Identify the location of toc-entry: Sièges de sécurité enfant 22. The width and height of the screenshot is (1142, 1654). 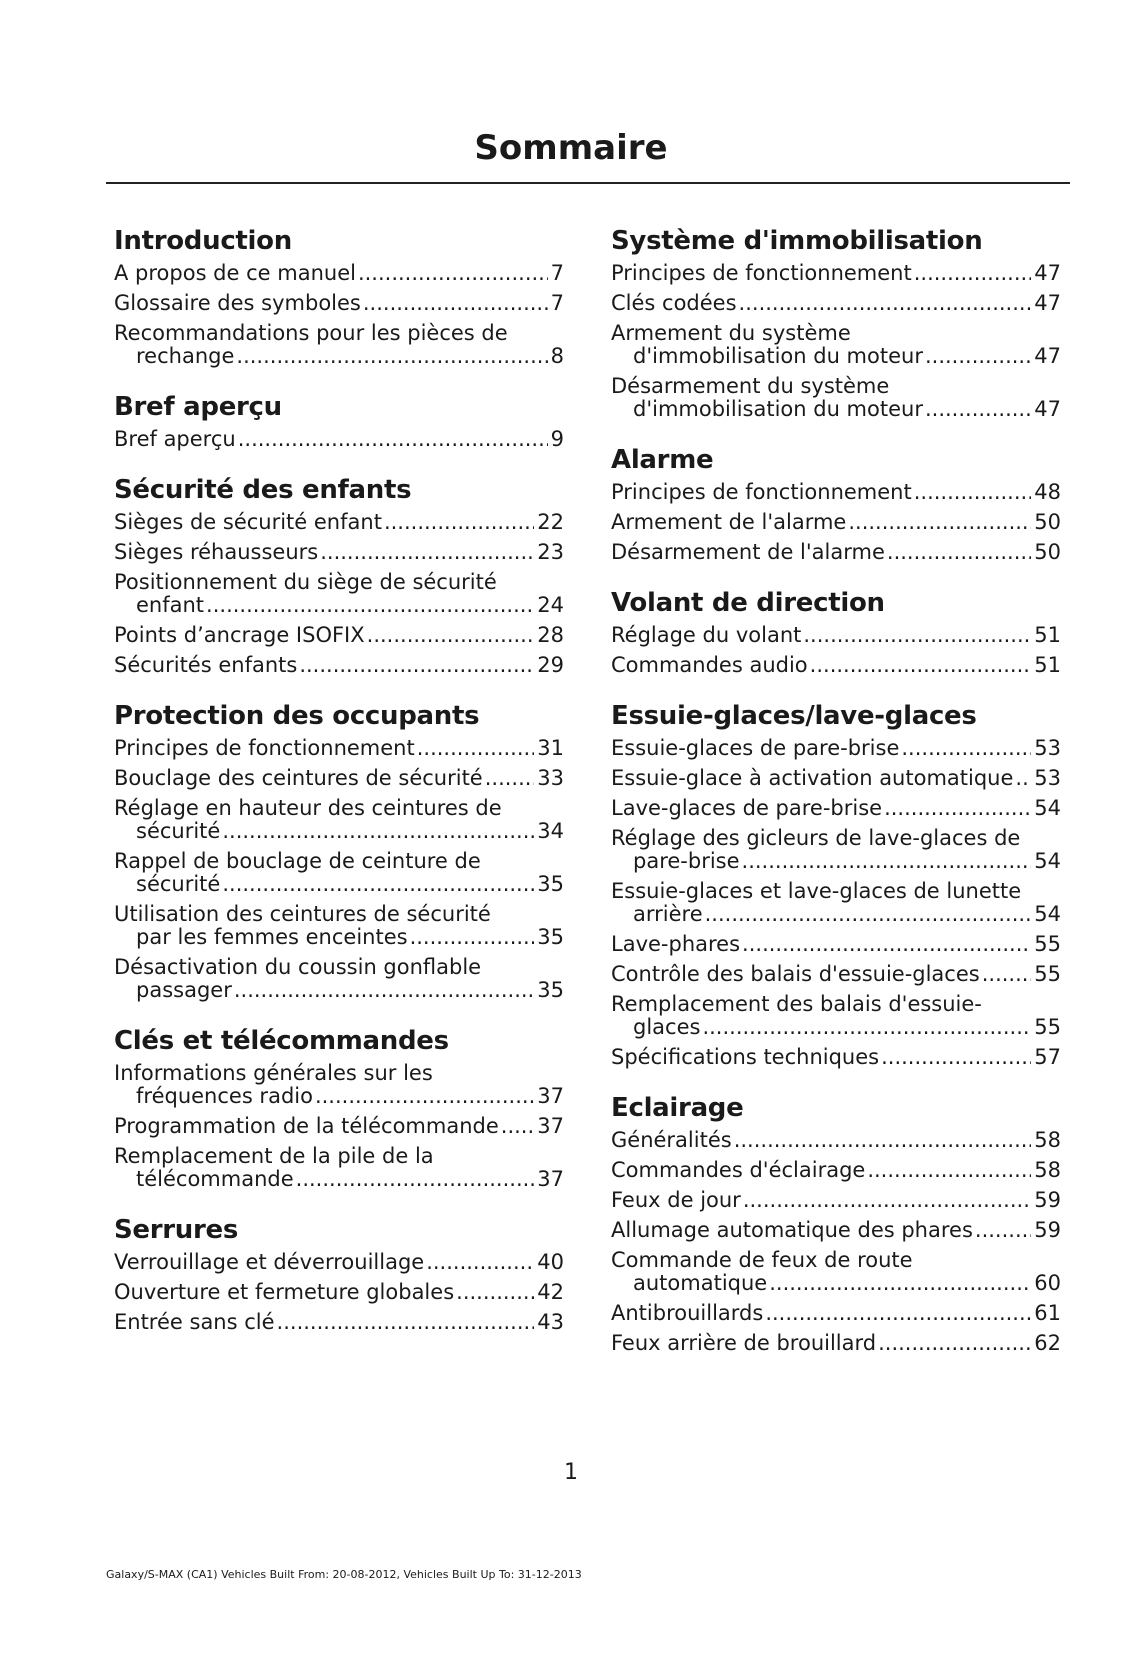
(339, 522).